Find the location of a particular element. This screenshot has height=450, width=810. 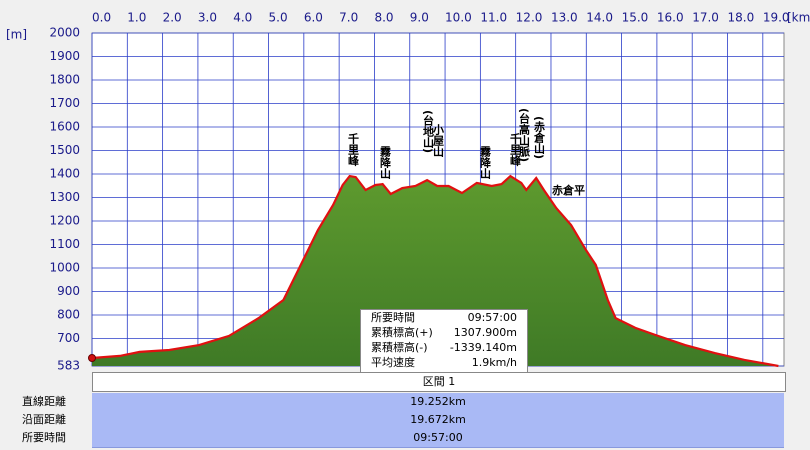

info-row: 平均速度 1.9km/h is located at coordinates (444, 362).